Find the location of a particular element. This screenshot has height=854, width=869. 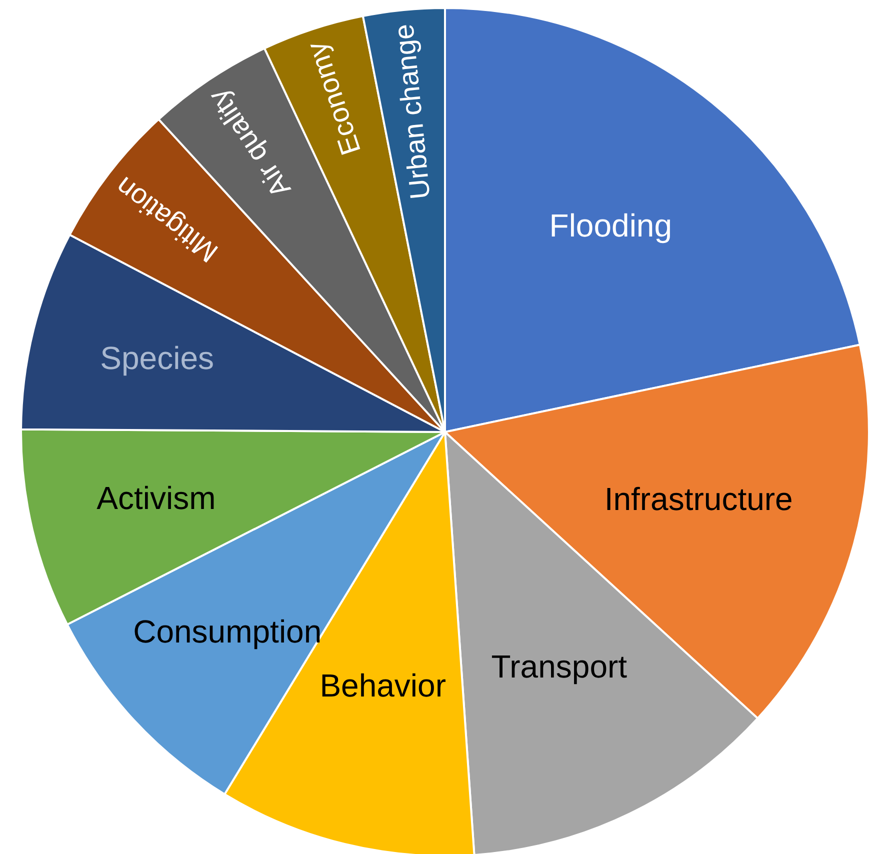

slice-label: Transport is located at coordinates (559, 666).